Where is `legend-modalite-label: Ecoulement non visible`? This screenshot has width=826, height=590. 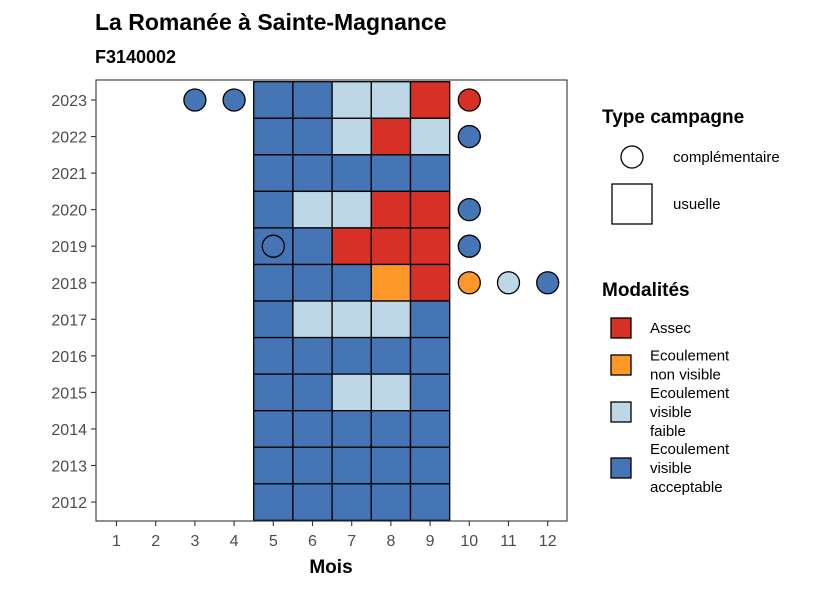 legend-modalite-label: Ecoulement non visible is located at coordinates (690, 366).